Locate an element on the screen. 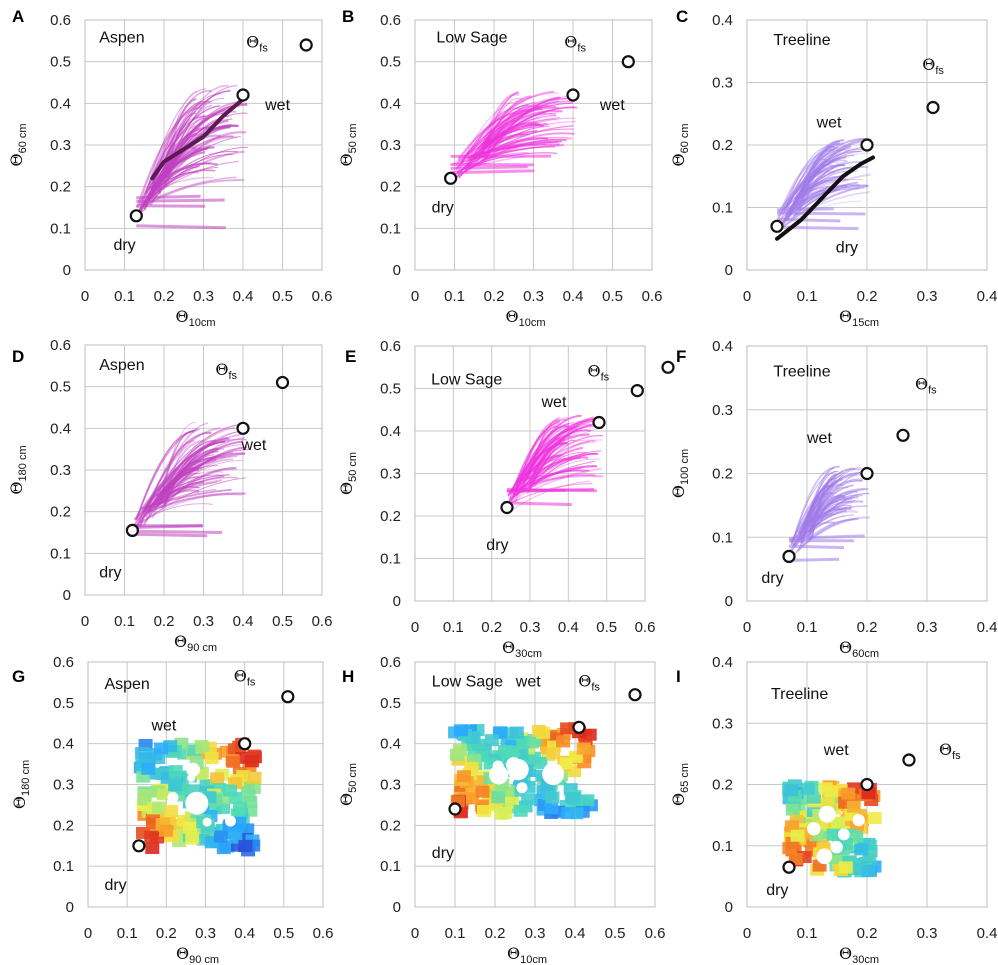  site-label: Low Sage is located at coordinates (471, 38).